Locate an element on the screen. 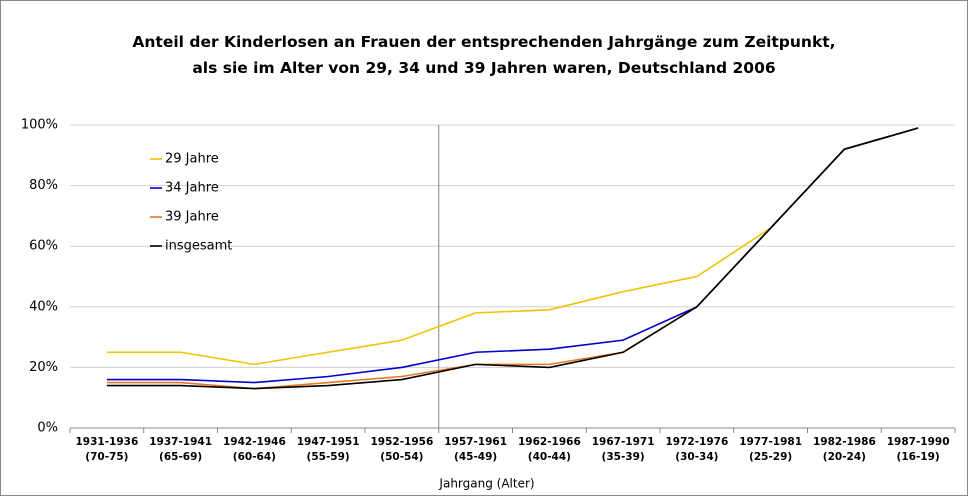  x-tick-label: 1931-1936 (70-75) is located at coordinates (106, 449).